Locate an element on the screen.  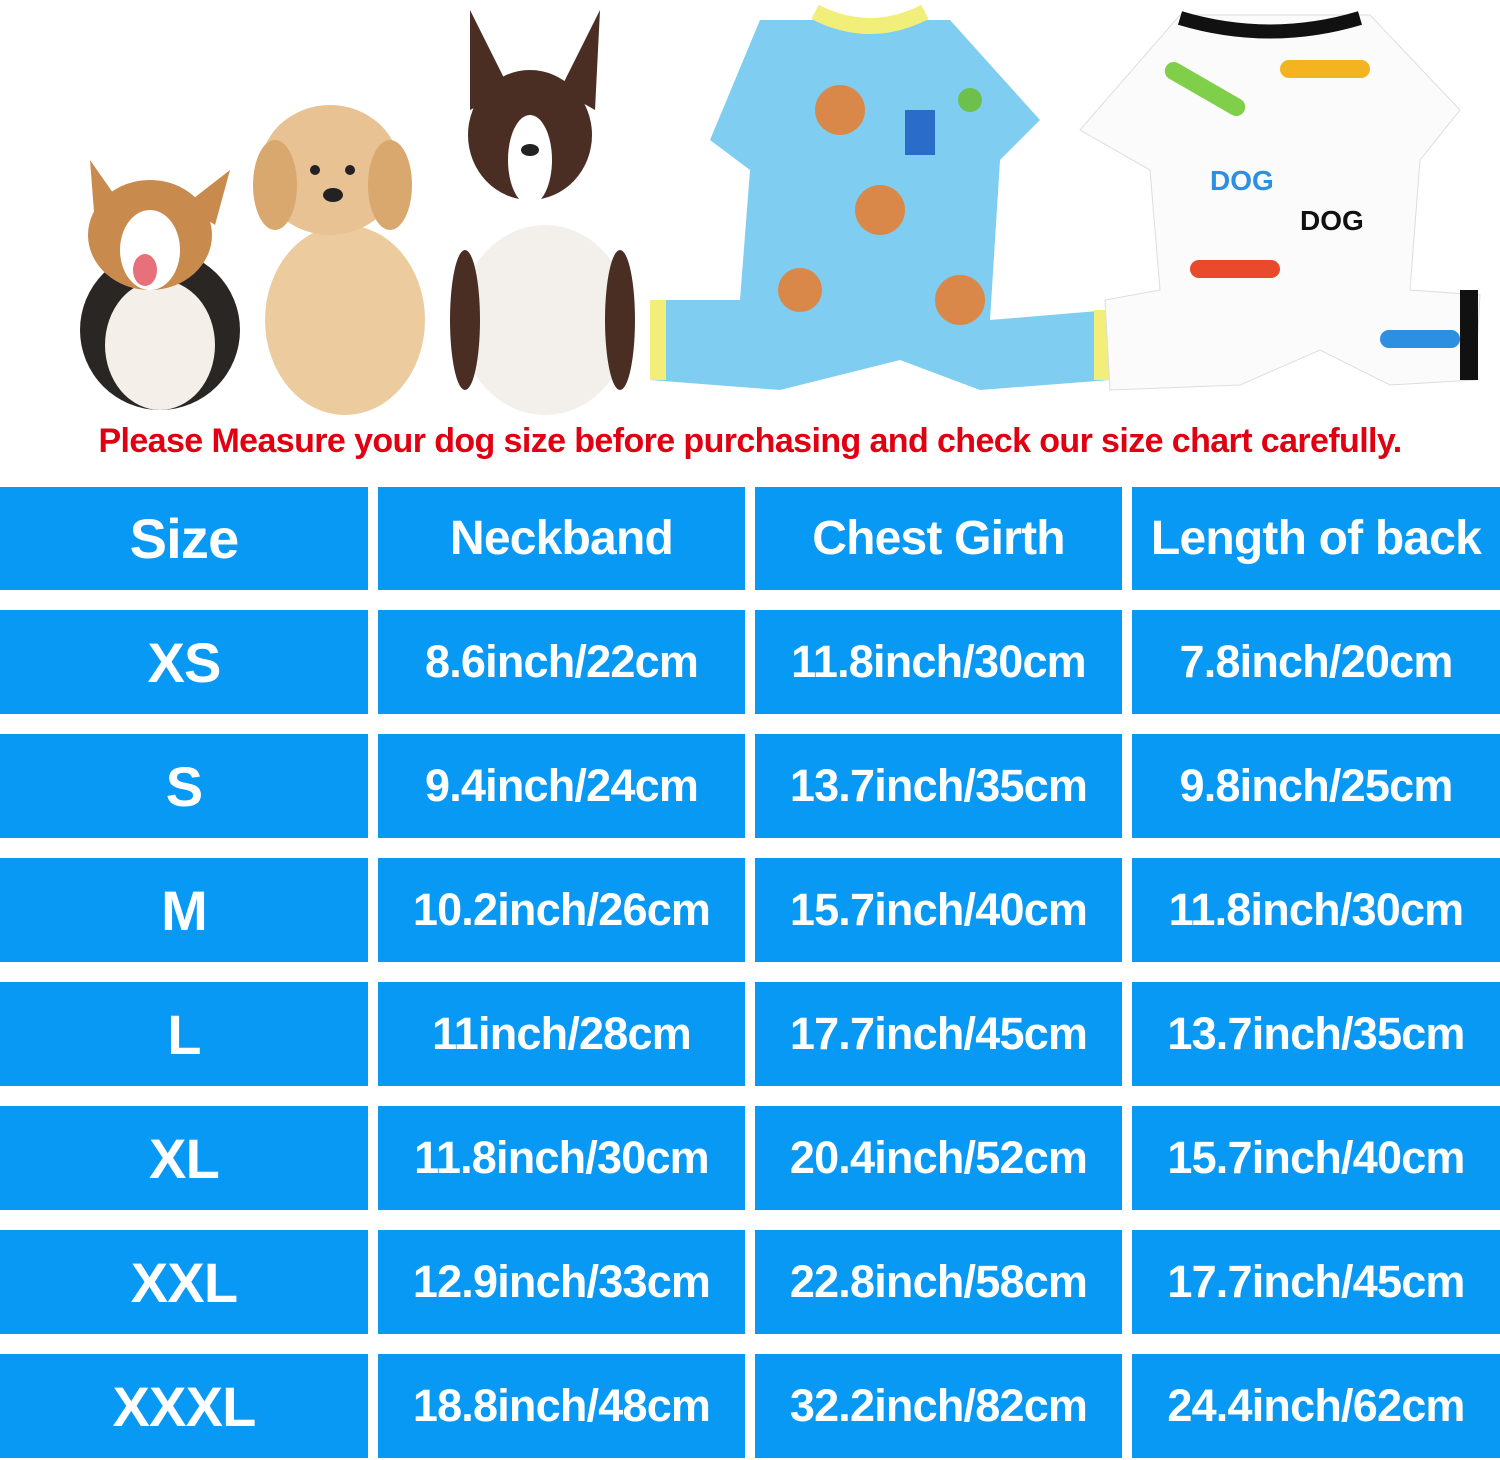
cell-size: XL is located at coordinates (184, 1158).